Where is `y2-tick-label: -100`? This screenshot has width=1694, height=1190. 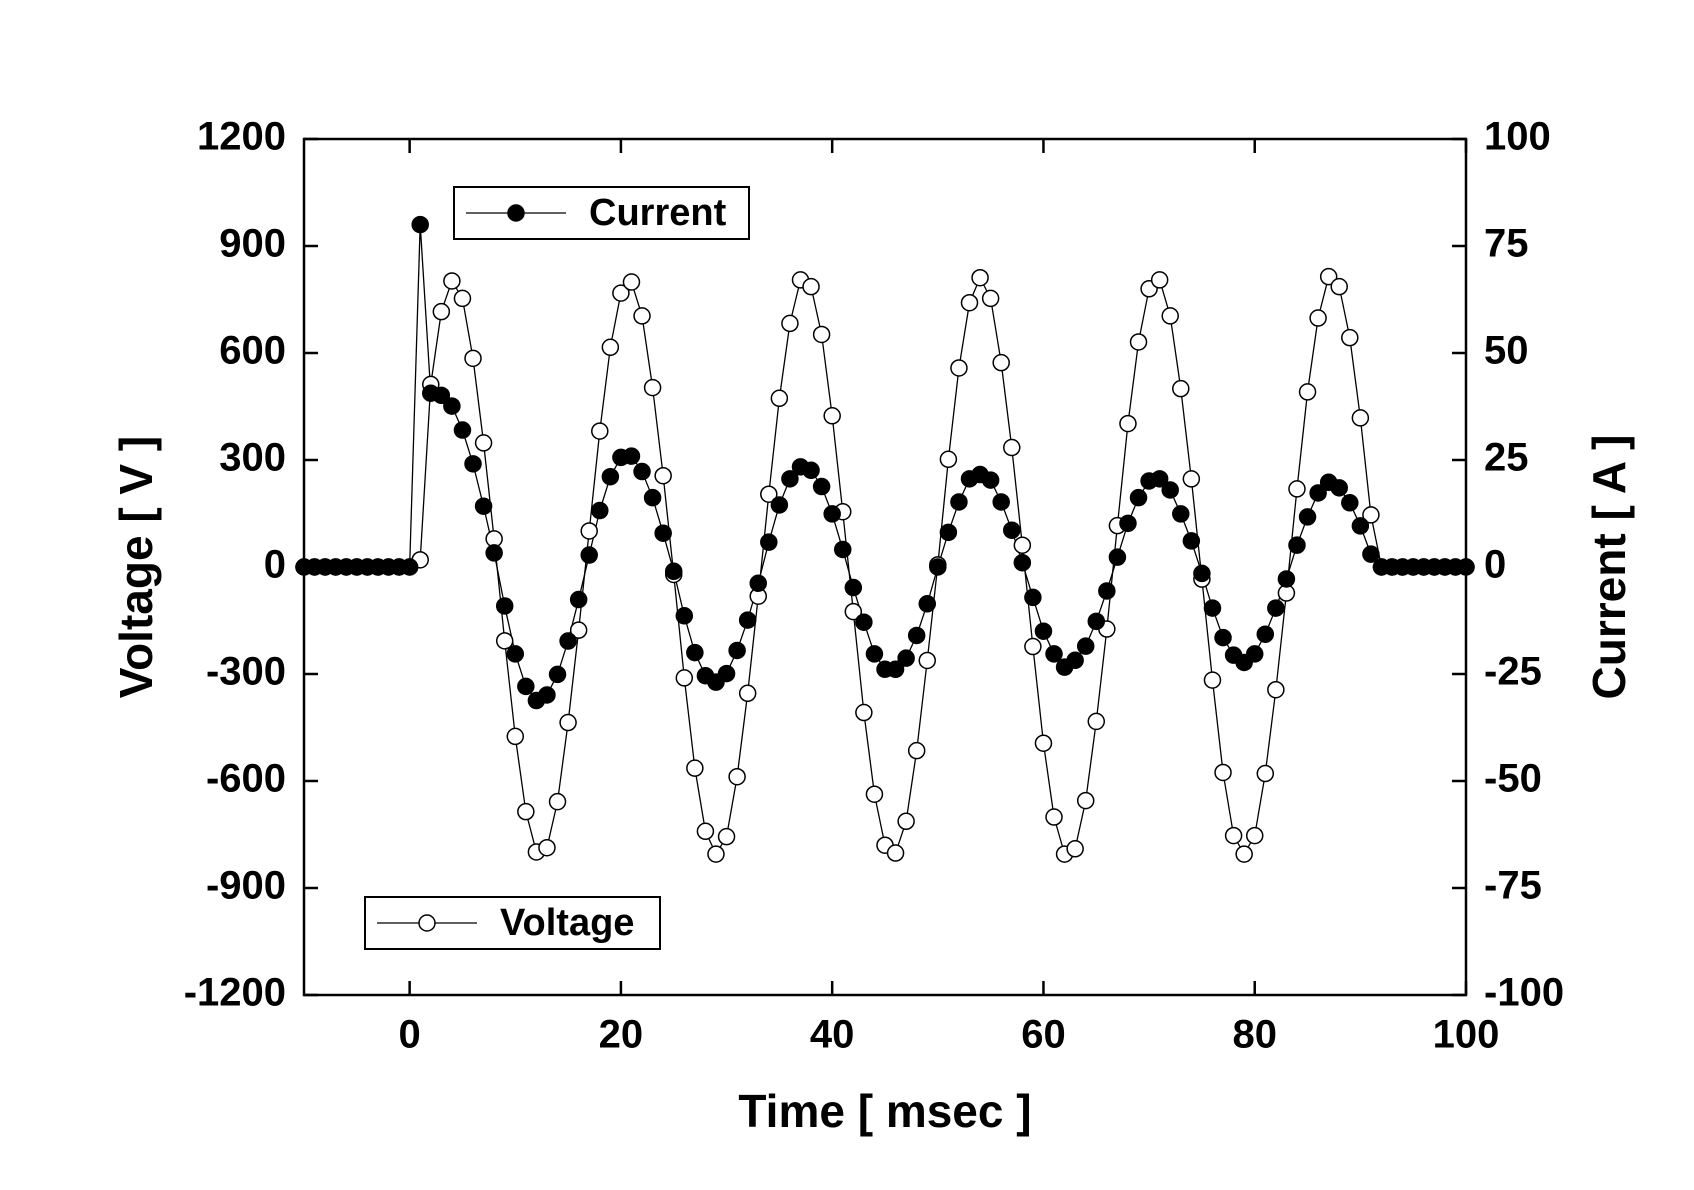 y2-tick-label: -100 is located at coordinates (1524, 993).